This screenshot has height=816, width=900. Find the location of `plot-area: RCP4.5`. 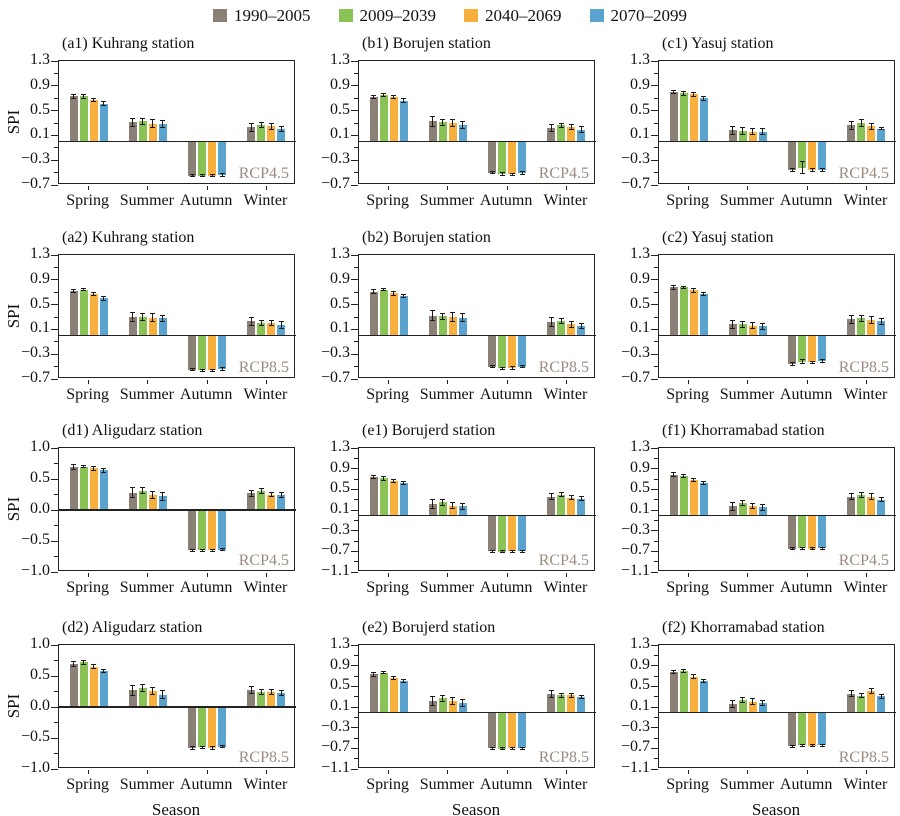

plot-area: RCP4.5 is located at coordinates (473, 512).